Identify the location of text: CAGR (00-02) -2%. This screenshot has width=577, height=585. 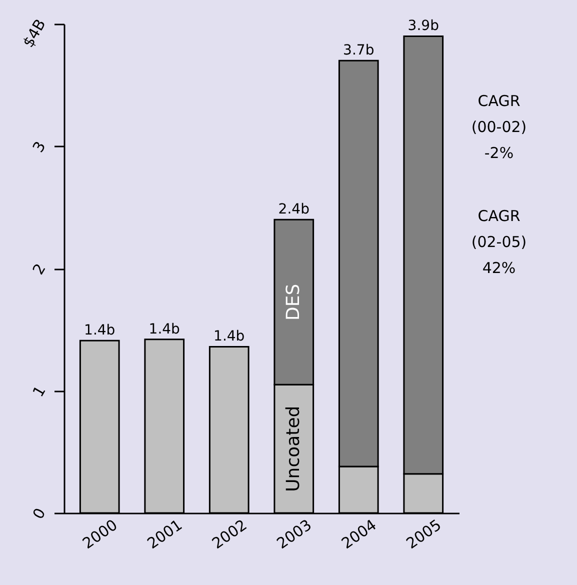
(499, 127).